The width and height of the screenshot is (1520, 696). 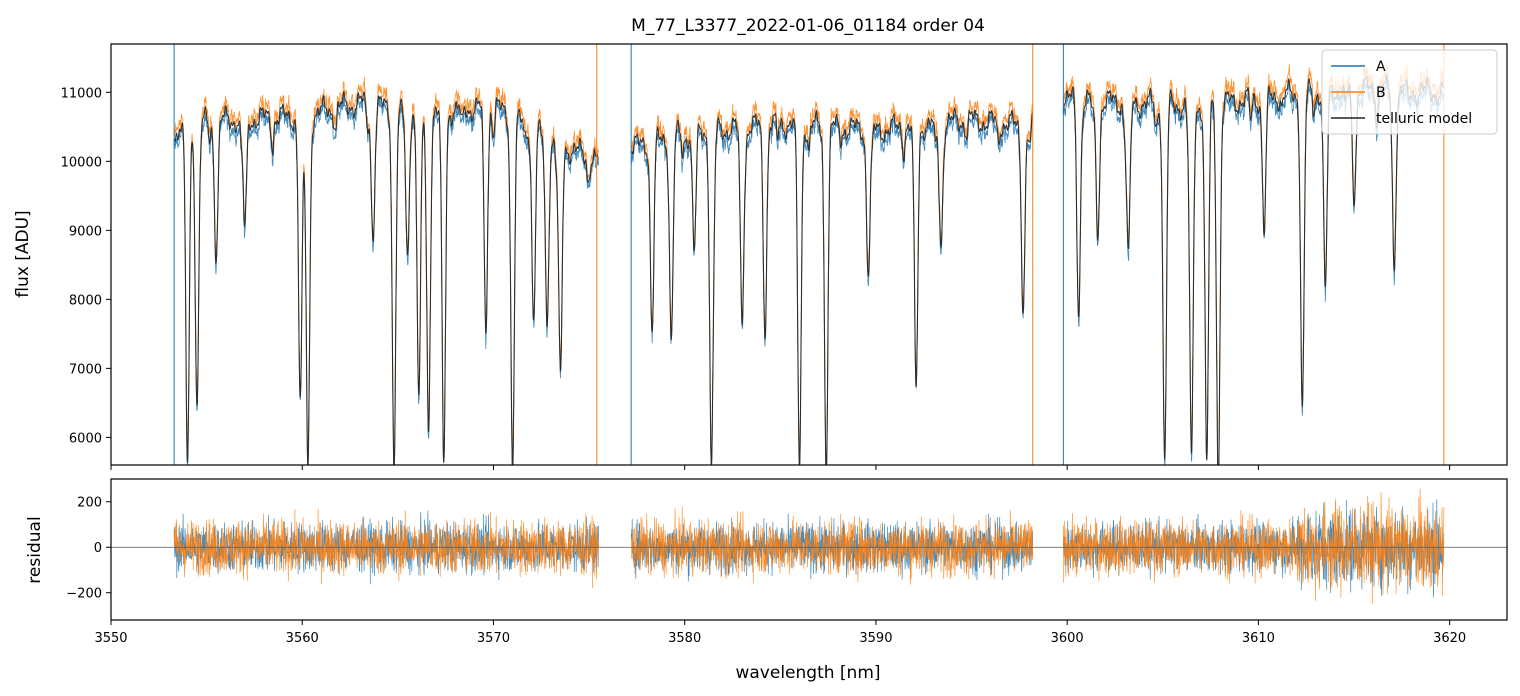 What do you see at coordinates (81, 93) in the screenshot?
I see `flux-ytick-label: 11000` at bounding box center [81, 93].